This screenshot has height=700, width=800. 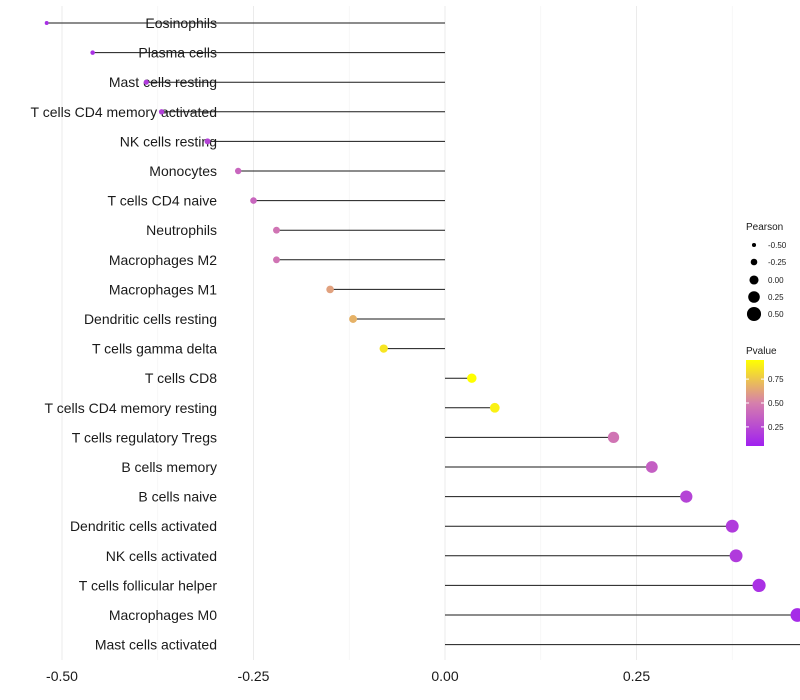 I want to click on x-tick-label: 0.25, so click(x=636, y=676).